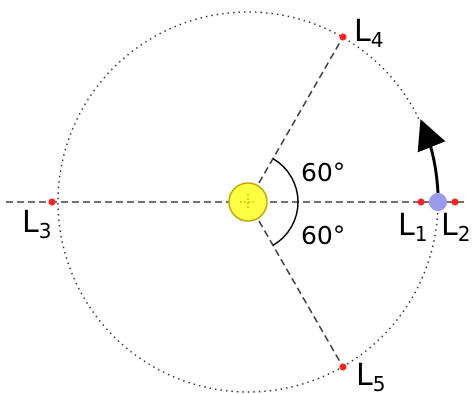 This screenshot has width=472, height=394. I want to click on l5-point, so click(343, 367).